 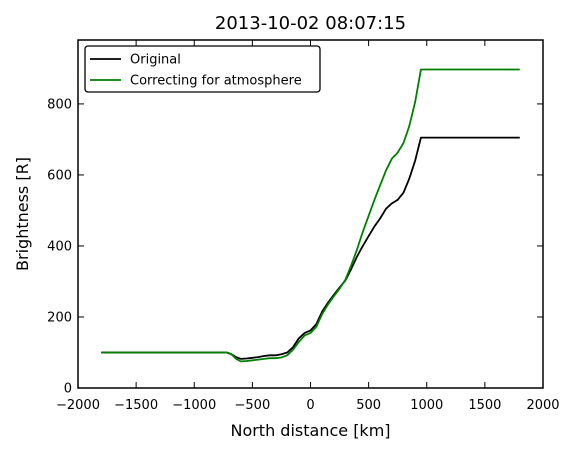 I want to click on legend-label: Original, so click(x=155, y=60).